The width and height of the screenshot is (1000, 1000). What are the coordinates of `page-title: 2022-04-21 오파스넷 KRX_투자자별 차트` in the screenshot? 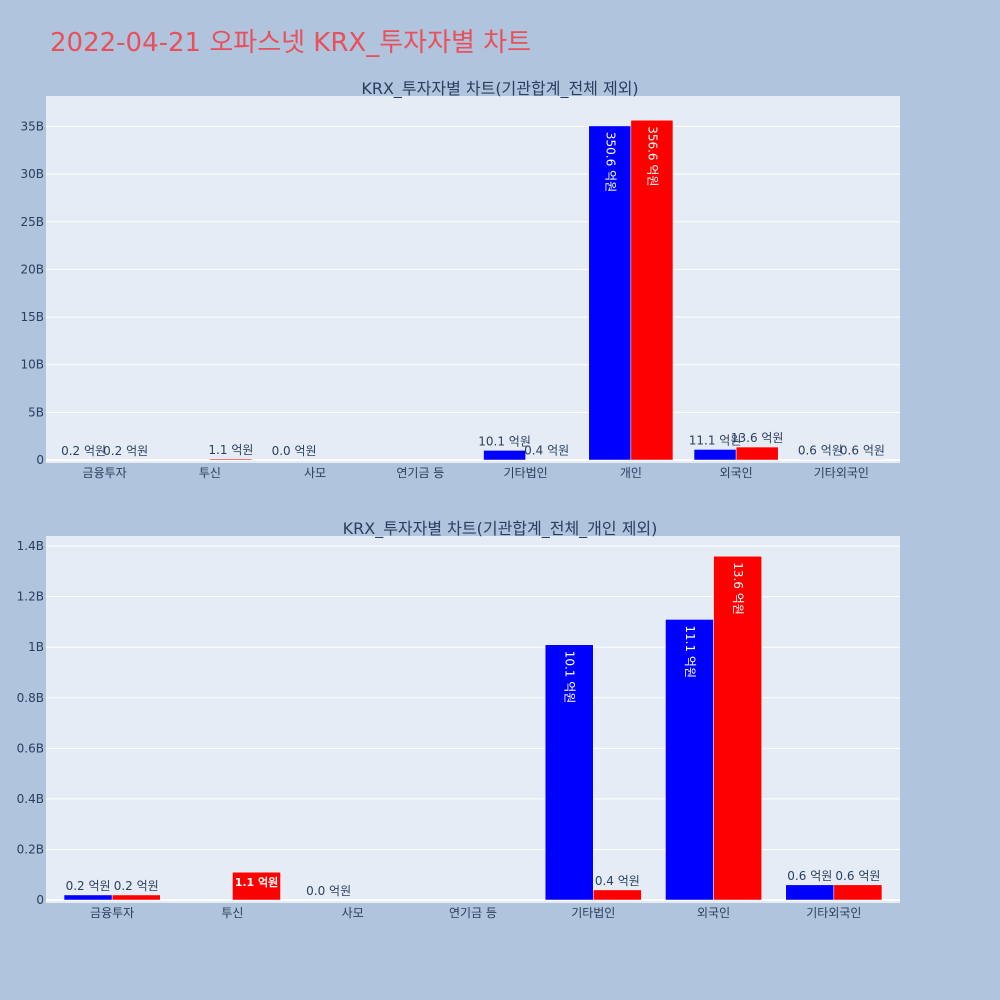 It's located at (291, 43).